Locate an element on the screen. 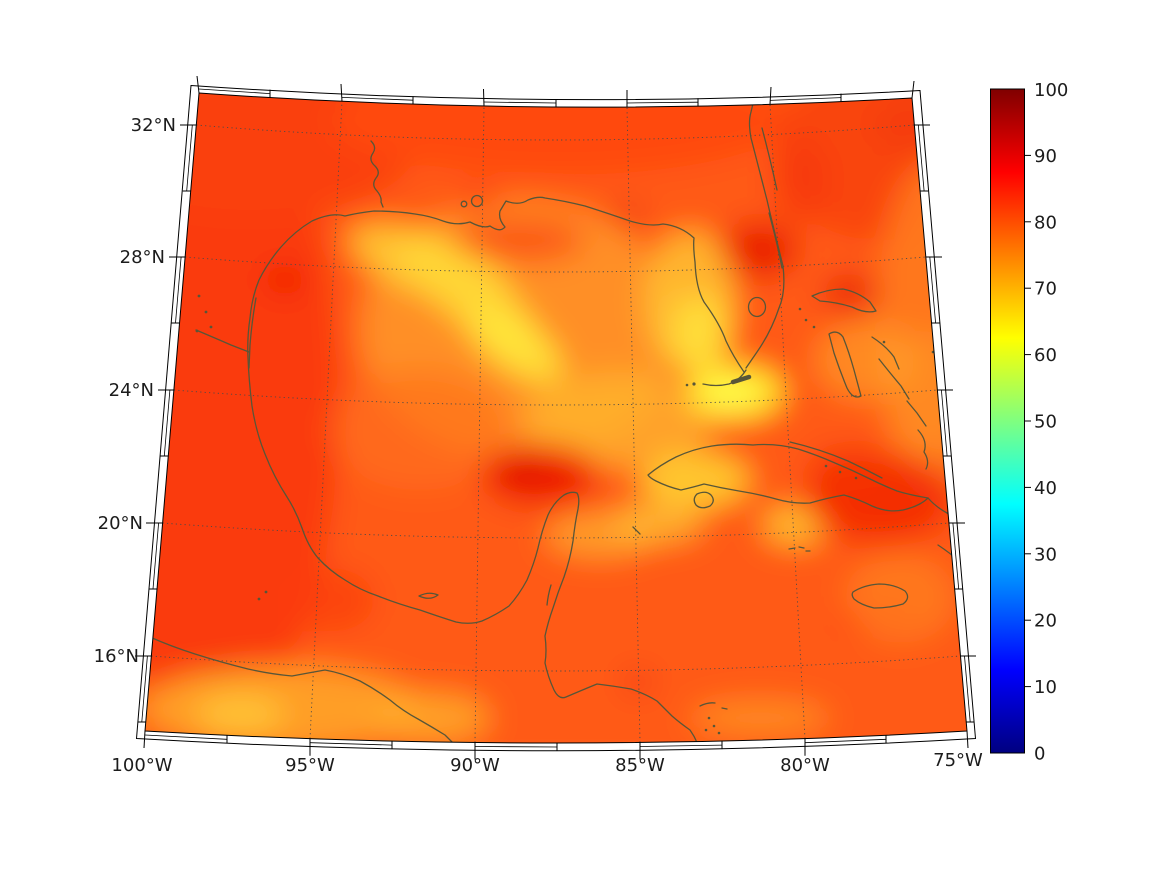 The height and width of the screenshot is (875, 1167). colorbar-label-90: 90 is located at coordinates (1045, 156).